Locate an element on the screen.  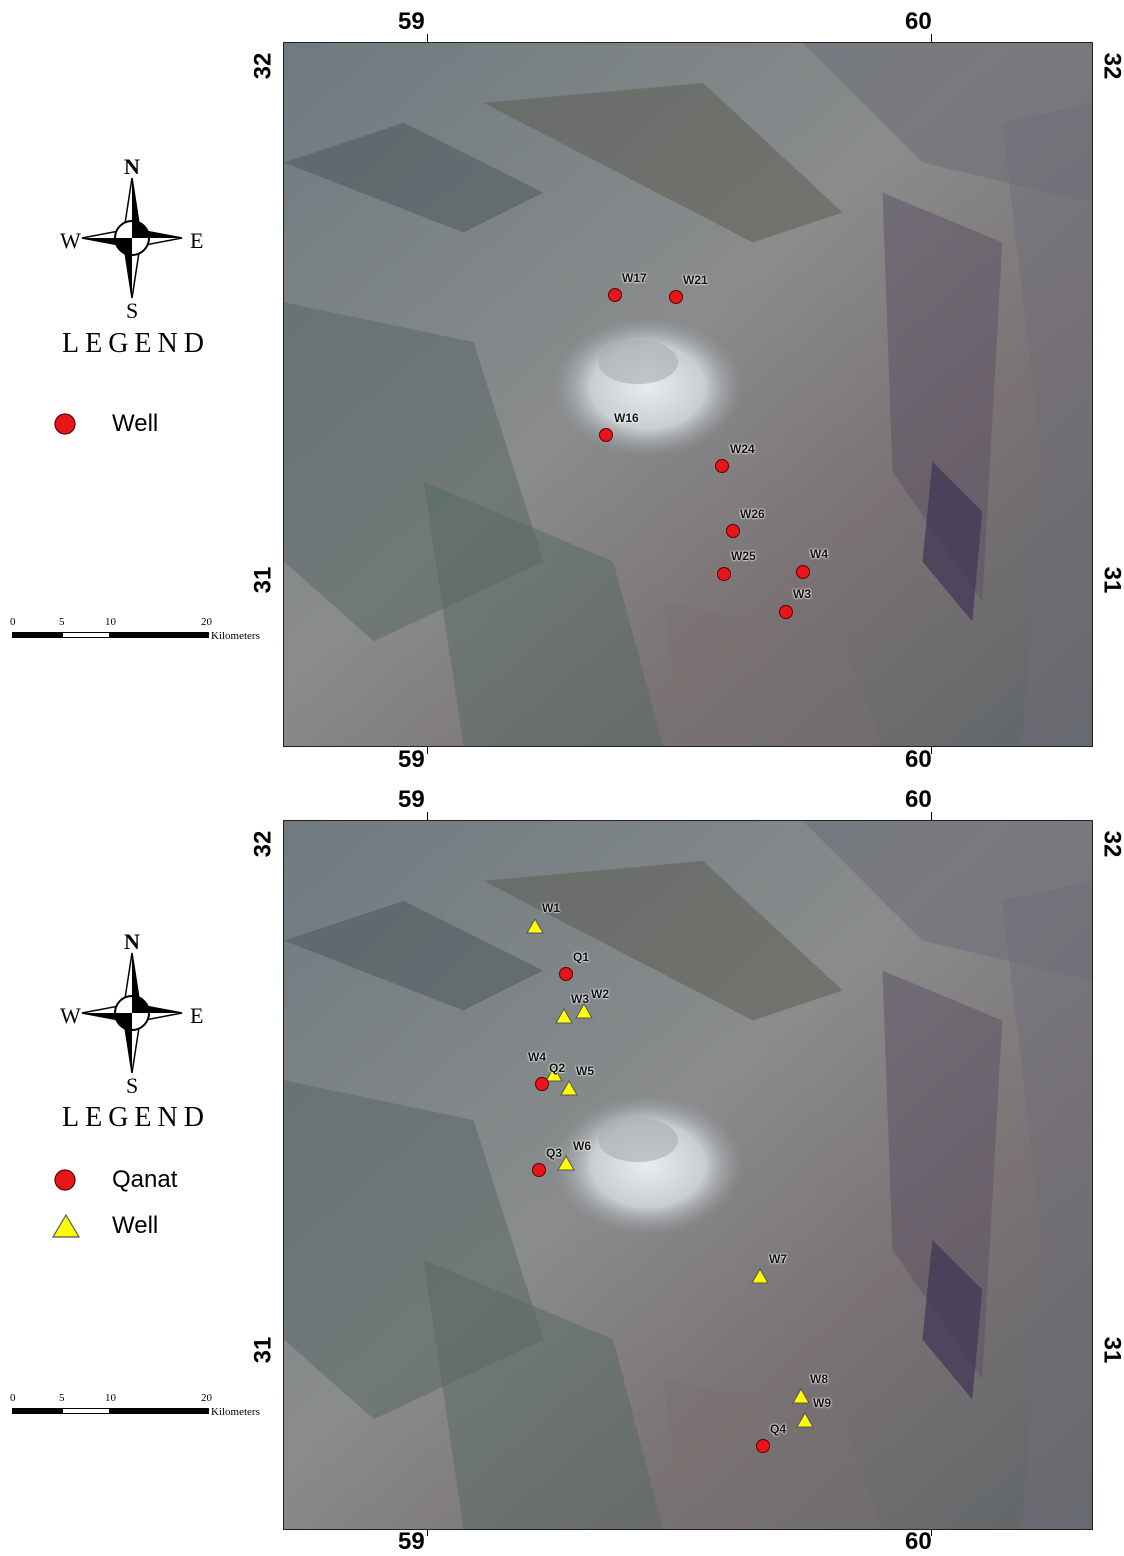
qanat-marker-q2 is located at coordinates (542, 1086).